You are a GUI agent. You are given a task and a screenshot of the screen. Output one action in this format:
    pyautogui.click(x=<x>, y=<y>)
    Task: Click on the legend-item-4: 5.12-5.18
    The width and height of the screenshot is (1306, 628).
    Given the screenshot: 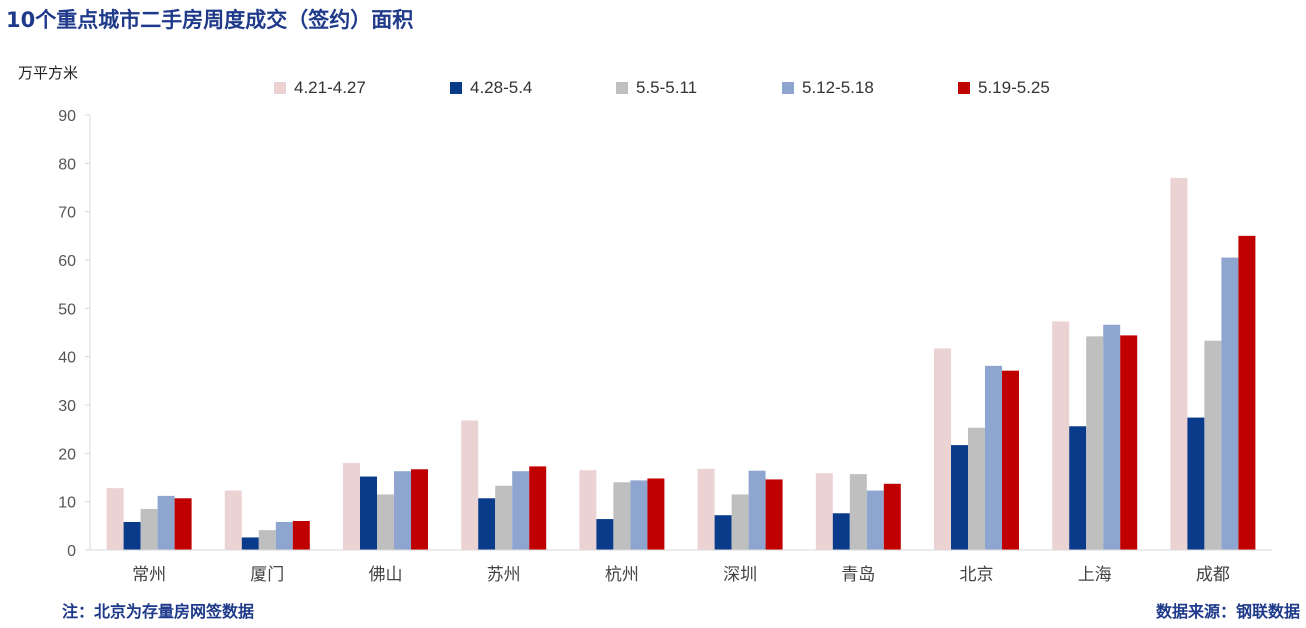 What is the action you would take?
    pyautogui.click(x=828, y=88)
    